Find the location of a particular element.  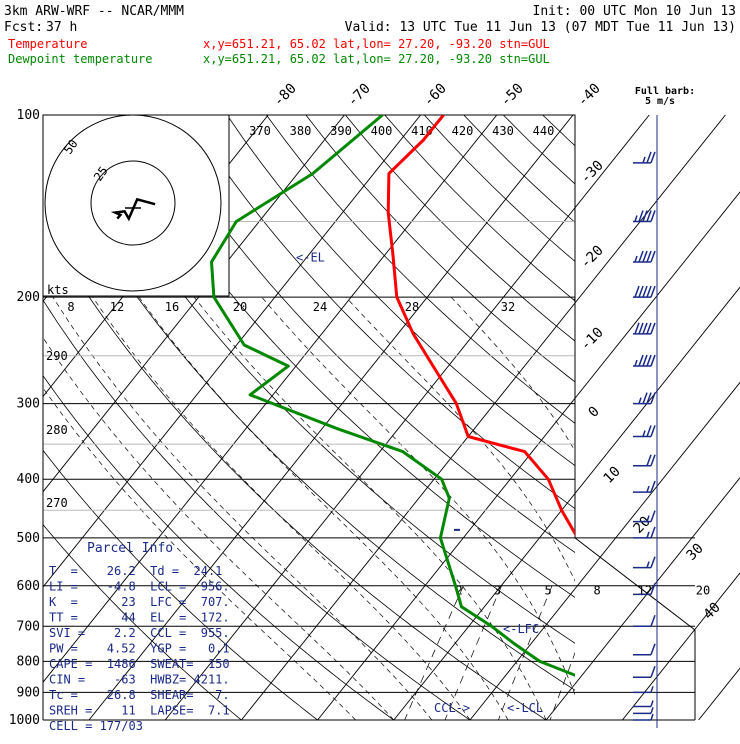

hodograph-scale-label: 28 is located at coordinates (412, 307).